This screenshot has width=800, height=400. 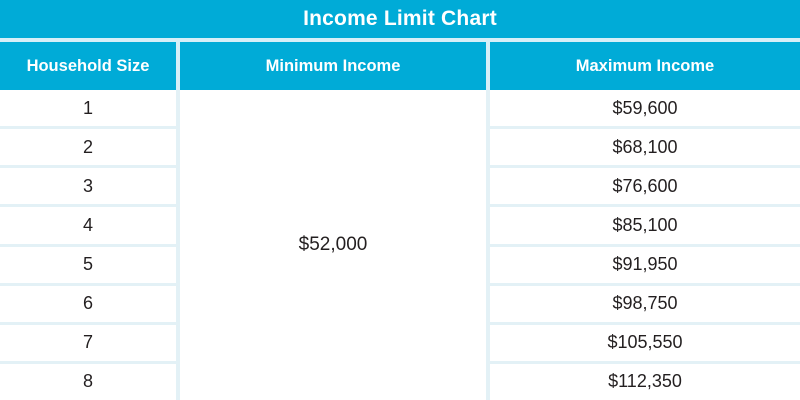 What do you see at coordinates (88, 108) in the screenshot?
I see `household-size-cell: 1` at bounding box center [88, 108].